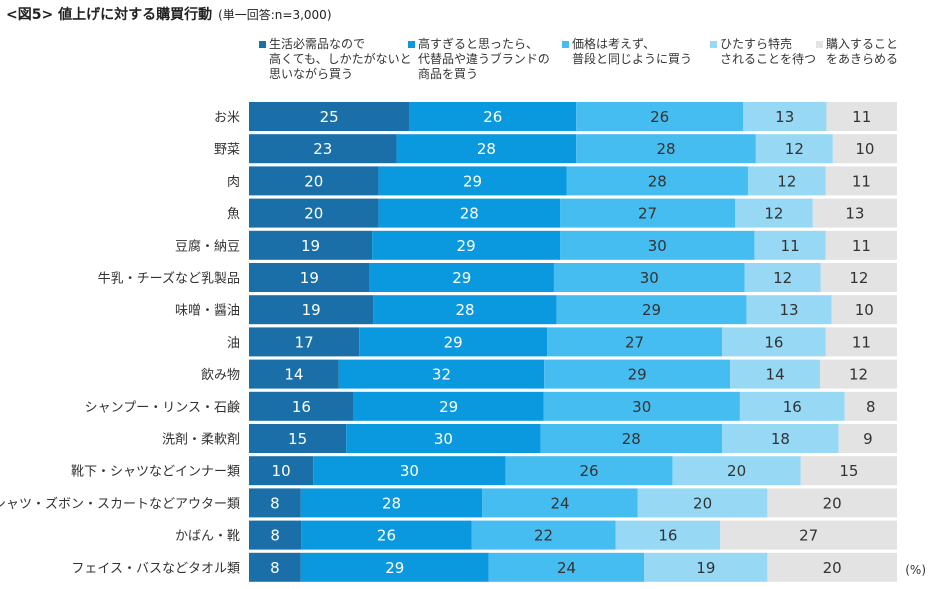  Describe the element at coordinates (207, 246) in the screenshot. I see `category-label: 豆腐・納豆` at that location.